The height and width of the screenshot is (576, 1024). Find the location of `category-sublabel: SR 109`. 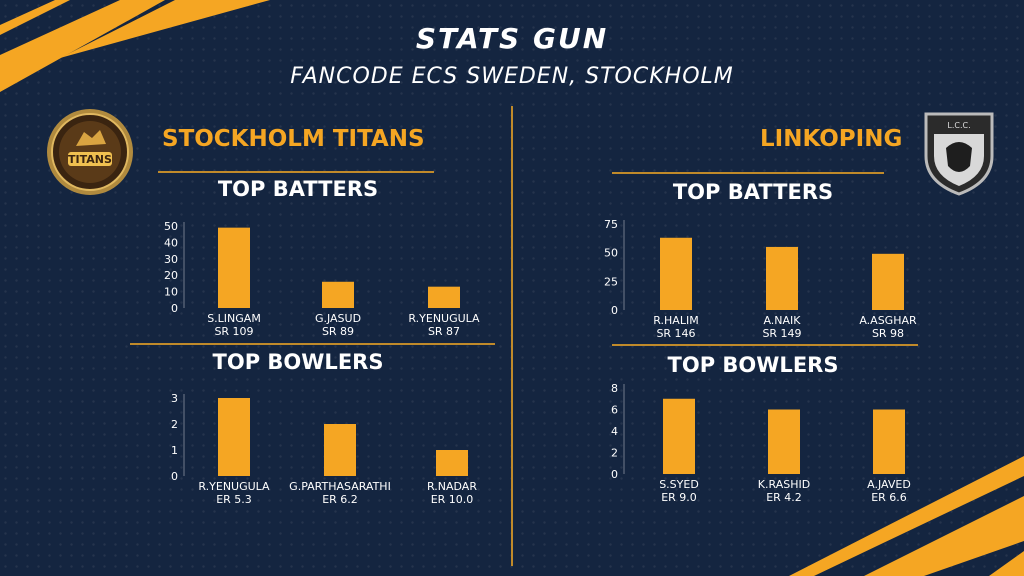

category-sublabel: SR 109 is located at coordinates (233, 331).